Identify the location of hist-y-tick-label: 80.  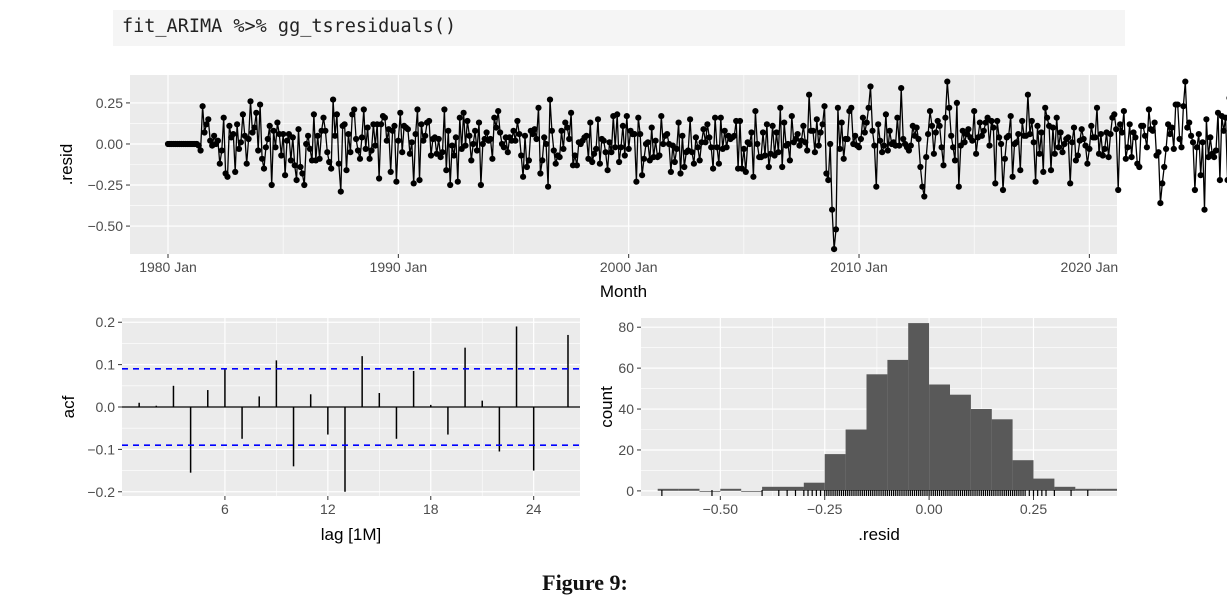
(626, 327).